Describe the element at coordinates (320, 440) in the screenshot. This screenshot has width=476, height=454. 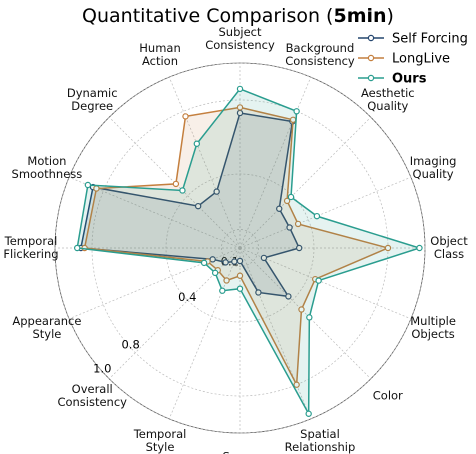
I see `axis-label: Spatial Relationship` at that location.